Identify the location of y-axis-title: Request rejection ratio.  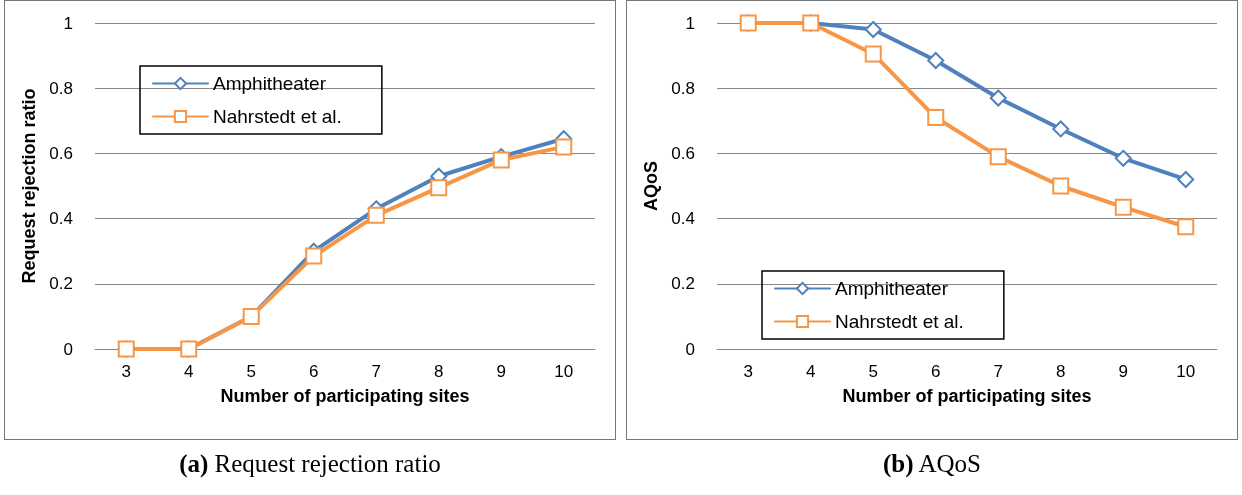
(29, 186).